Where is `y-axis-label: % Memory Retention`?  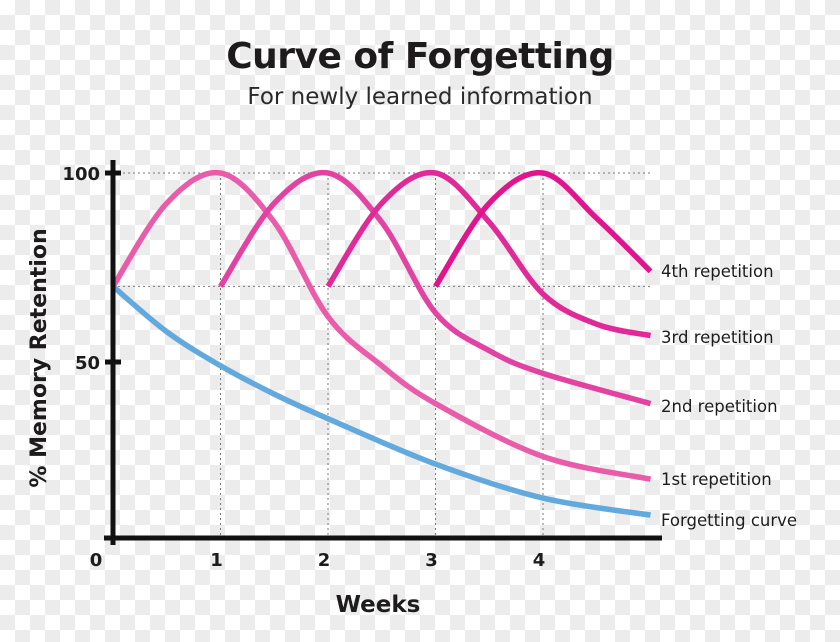 y-axis-label: % Memory Retention is located at coordinates (39, 357).